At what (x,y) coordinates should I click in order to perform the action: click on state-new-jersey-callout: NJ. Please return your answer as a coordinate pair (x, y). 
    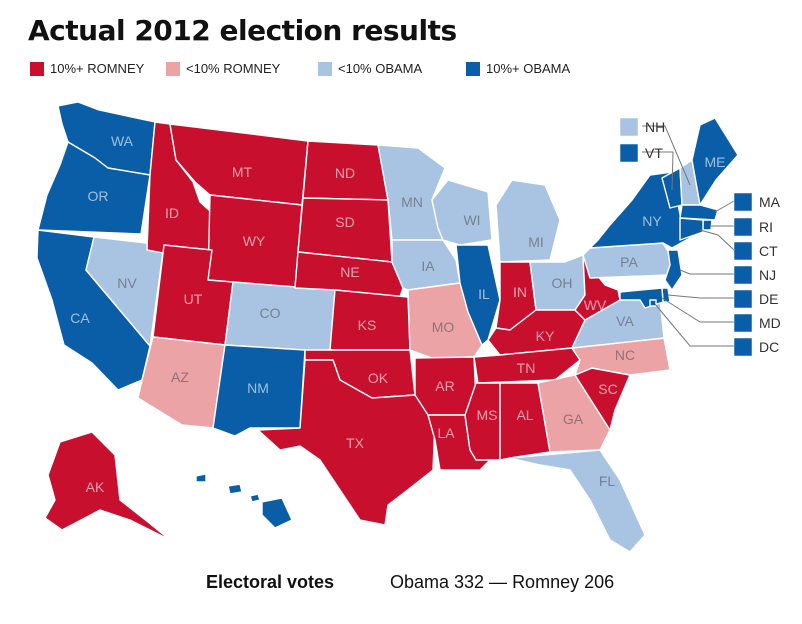
    Looking at the image, I should click on (727, 275).